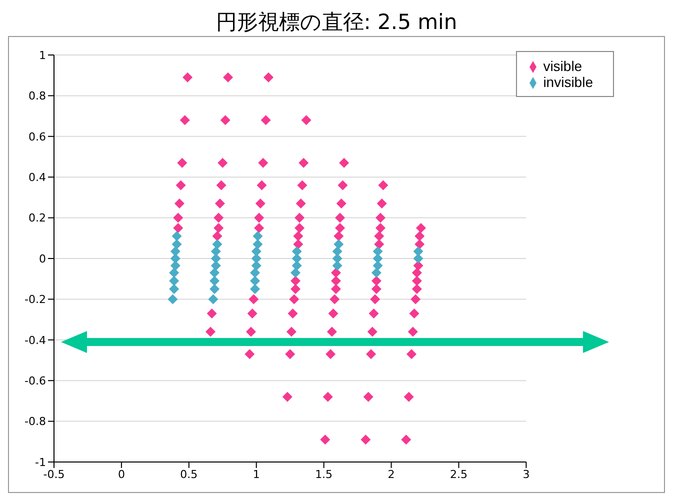 The image size is (673, 504). I want to click on x-tick-label: 2.5, so click(459, 474).